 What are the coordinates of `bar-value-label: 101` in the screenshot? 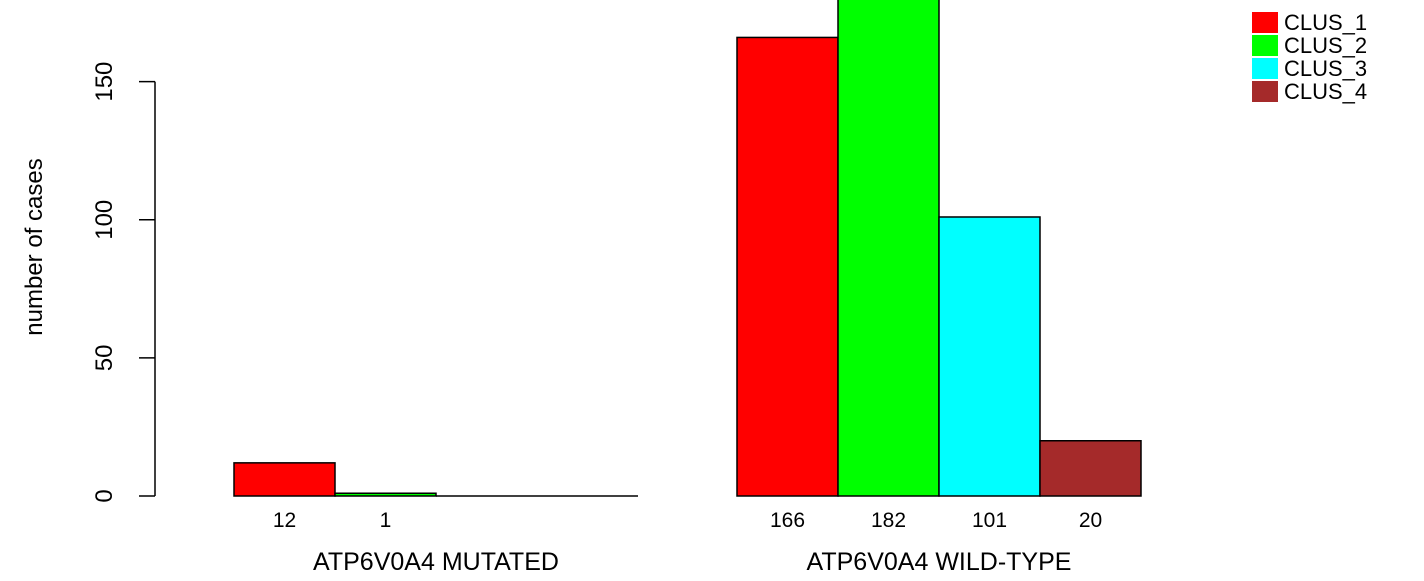 It's located at (989, 520).